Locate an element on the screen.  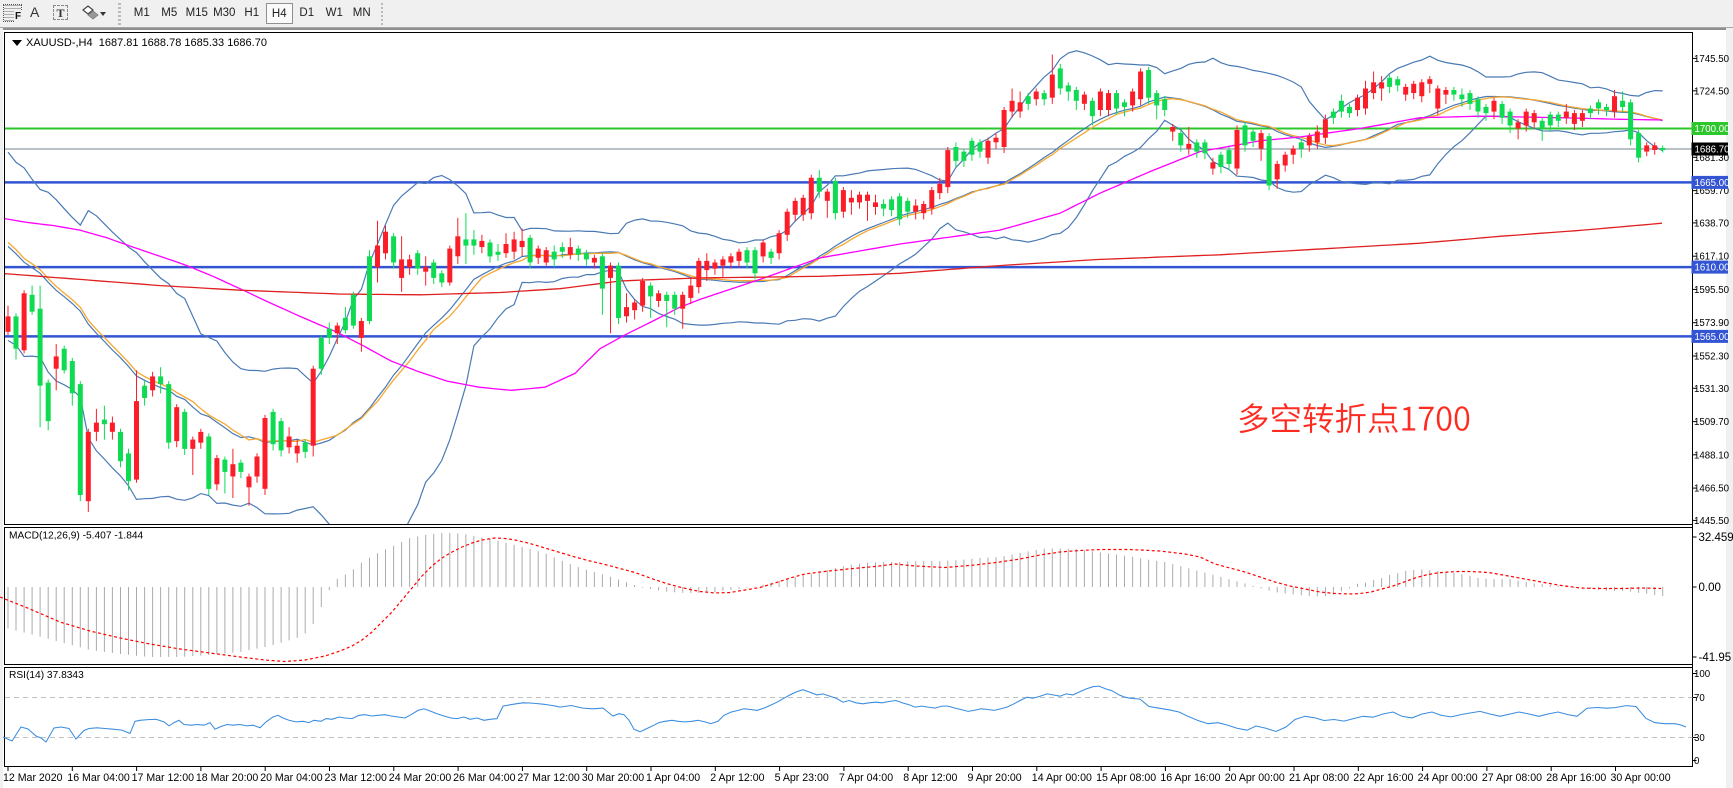
svg-text: 28 Apr 16:00 is located at coordinates (1576, 778).